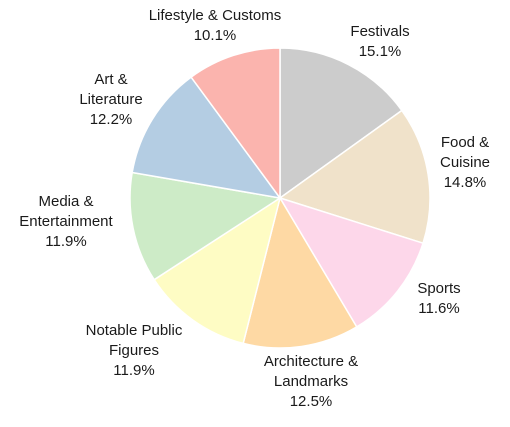  I want to click on slice-category-label: Figures, so click(134, 350).